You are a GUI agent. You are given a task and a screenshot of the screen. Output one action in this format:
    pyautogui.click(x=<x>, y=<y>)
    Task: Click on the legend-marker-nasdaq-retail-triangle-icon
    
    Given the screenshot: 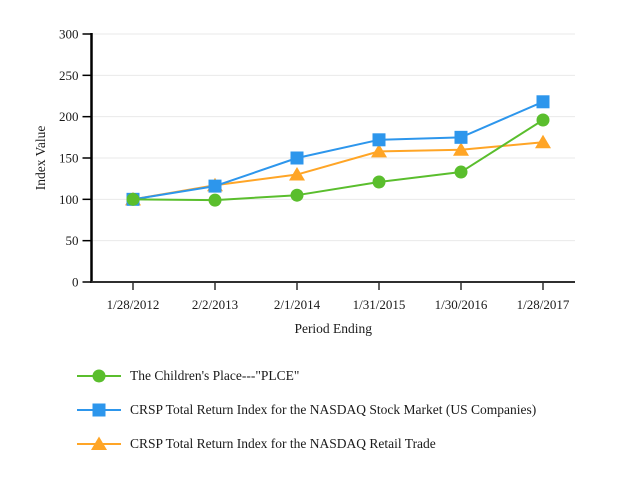 What is the action you would take?
    pyautogui.click(x=99, y=443)
    